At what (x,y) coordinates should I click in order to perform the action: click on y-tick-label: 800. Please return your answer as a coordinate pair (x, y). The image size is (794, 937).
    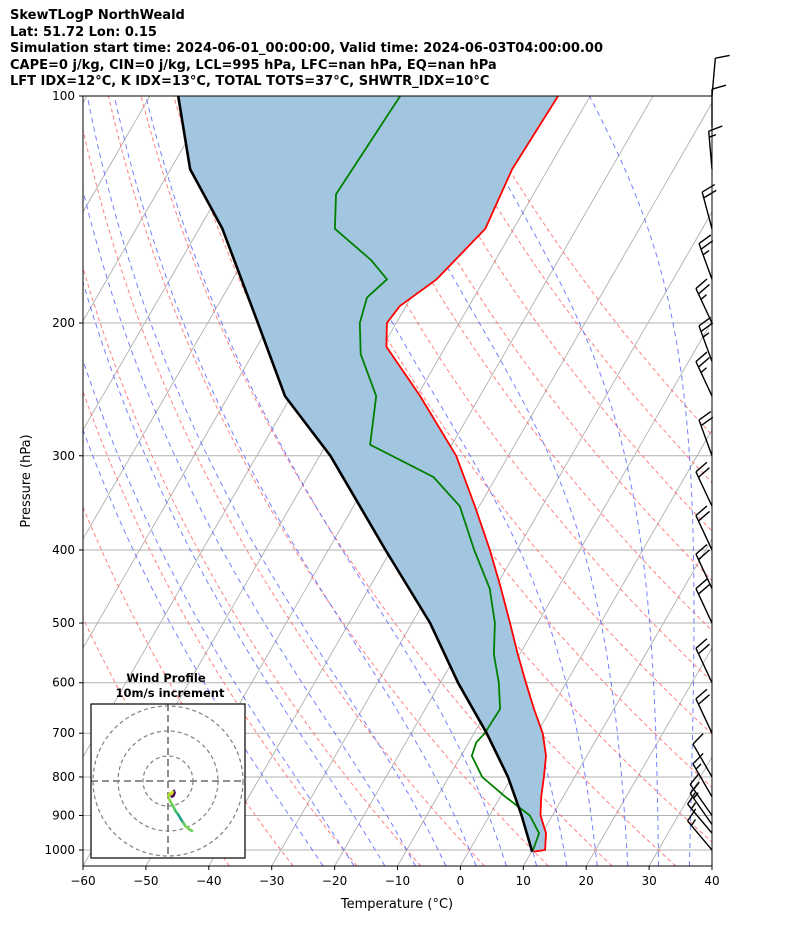
    Looking at the image, I should click on (63, 777).